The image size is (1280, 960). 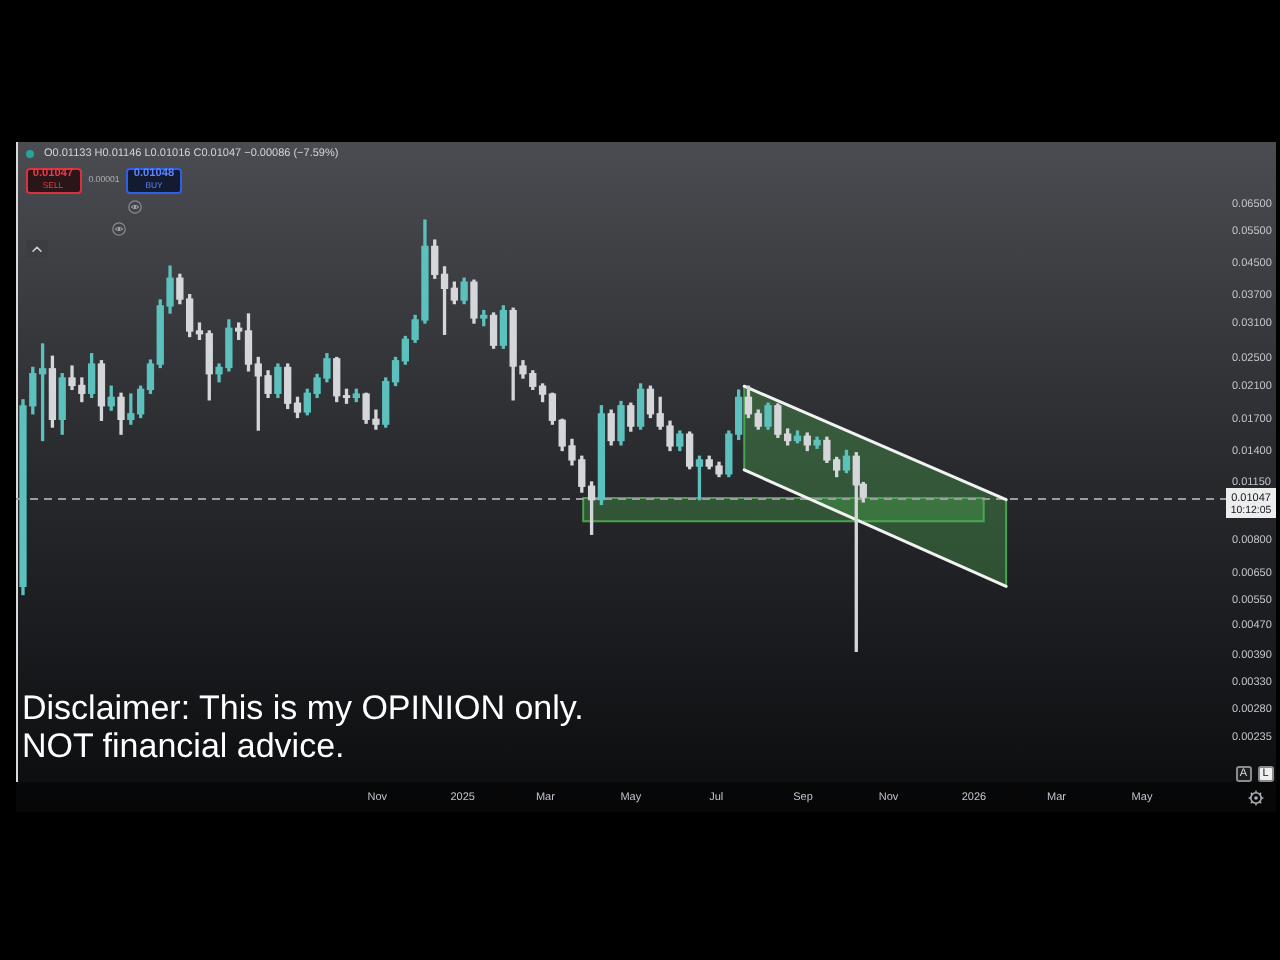 I want to click on annotation: Disclaimer: This is my OPINION only., so click(x=303, y=708).